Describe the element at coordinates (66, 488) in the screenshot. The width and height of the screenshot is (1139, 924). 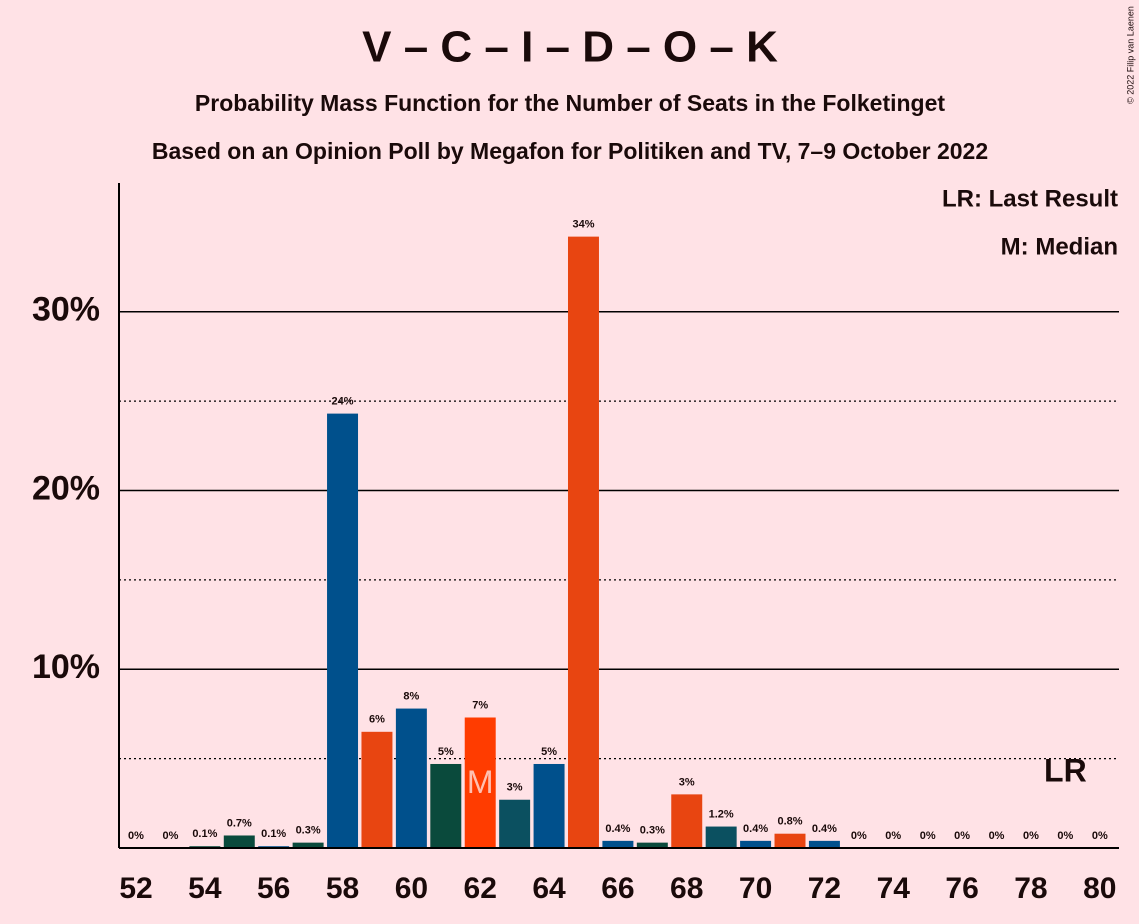
I see `y-tick-label: 20%` at that location.